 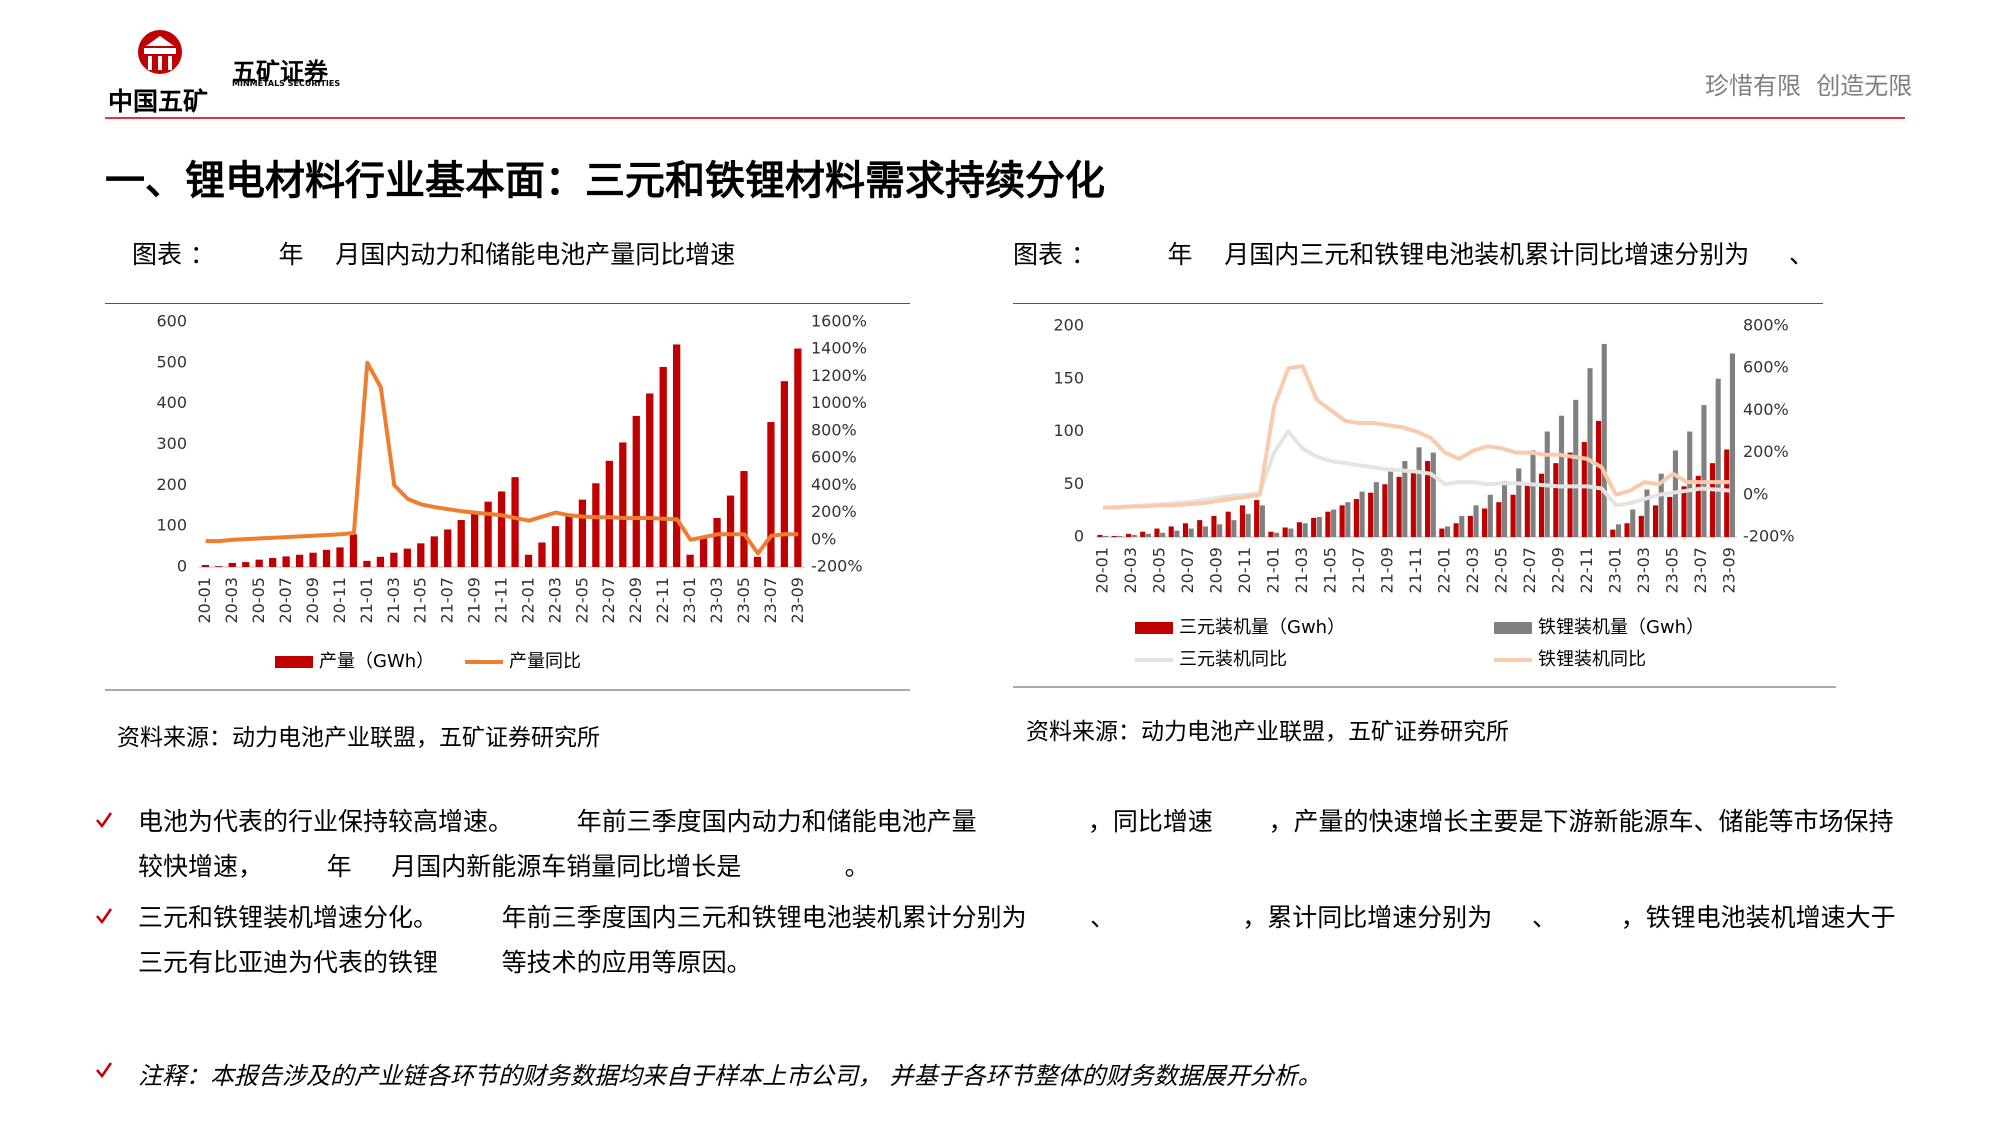 I want to click on x-tick-label: 21-01, so click(x=1273, y=570).